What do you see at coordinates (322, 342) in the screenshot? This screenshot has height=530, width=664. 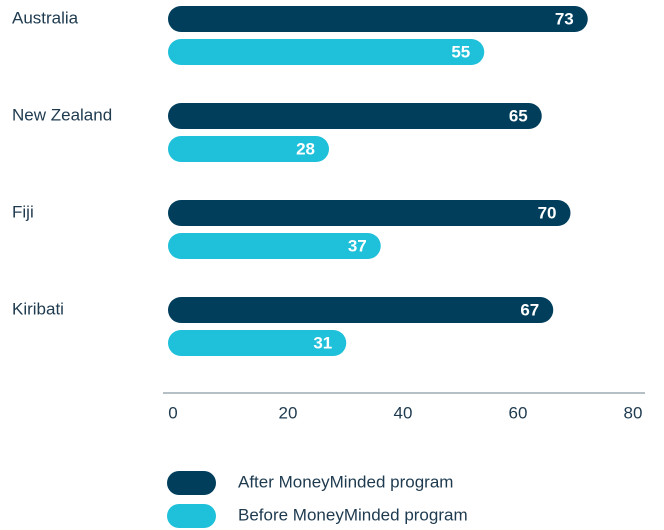 I see `value-label: 31` at bounding box center [322, 342].